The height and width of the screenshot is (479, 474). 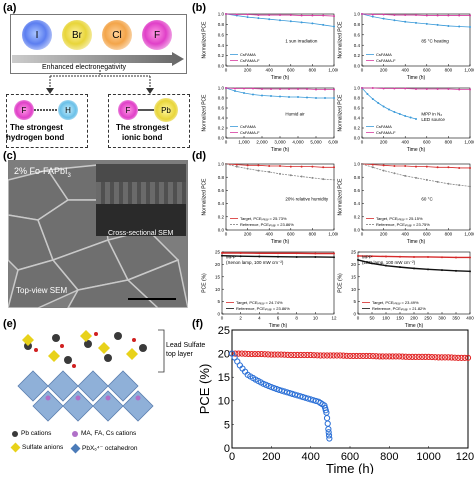 What do you see at coordinates (357, 164) in the screenshot?
I see `y-tick-label: 1.0` at bounding box center [357, 164].